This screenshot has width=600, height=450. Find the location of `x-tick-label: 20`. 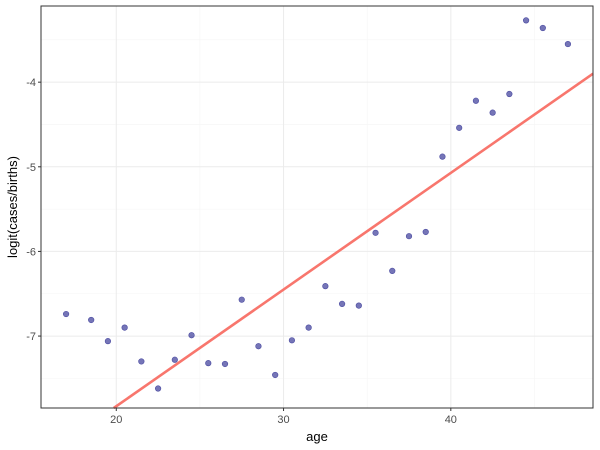

x-tick-label: 20 is located at coordinates (116, 420).